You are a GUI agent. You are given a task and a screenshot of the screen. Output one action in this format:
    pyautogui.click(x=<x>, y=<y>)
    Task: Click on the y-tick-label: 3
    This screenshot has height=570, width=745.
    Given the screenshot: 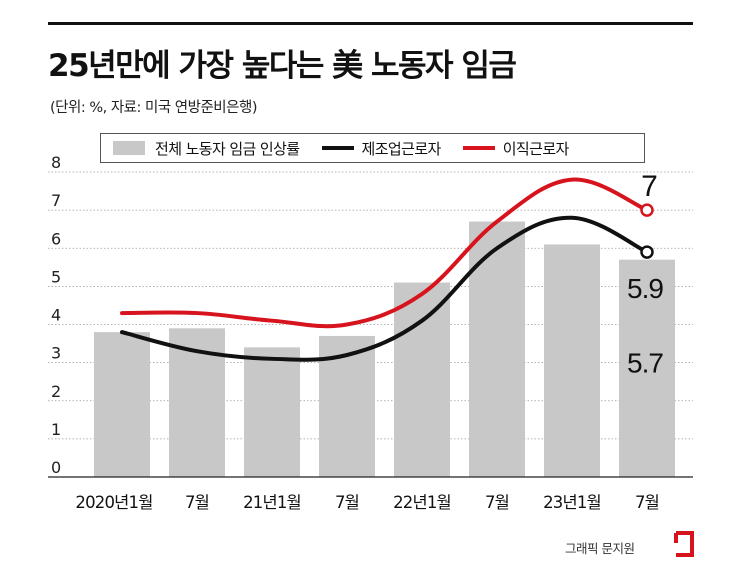 What is the action you would take?
    pyautogui.click(x=56, y=353)
    